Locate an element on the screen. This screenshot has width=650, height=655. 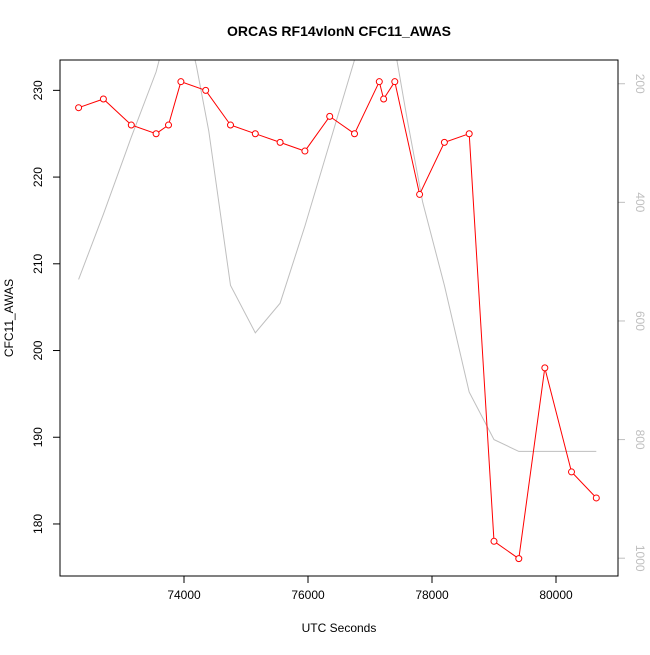
x-axis-label: UTC Seconds is located at coordinates (339, 628).